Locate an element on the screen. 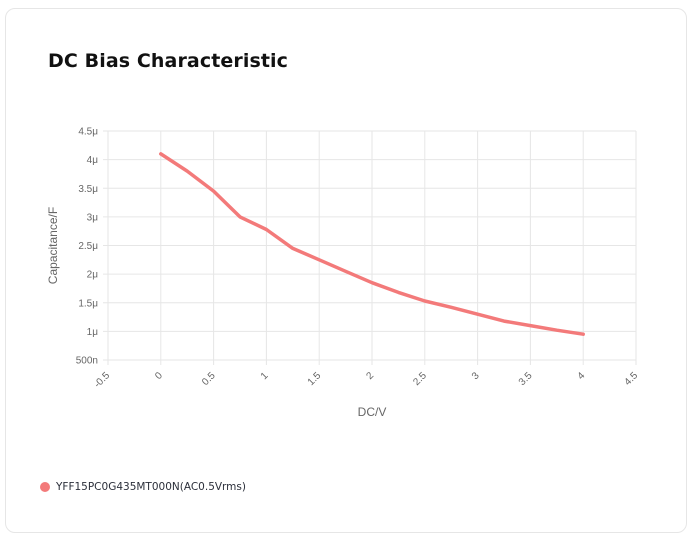  x-tick-label: -0.5 is located at coordinates (102, 380).